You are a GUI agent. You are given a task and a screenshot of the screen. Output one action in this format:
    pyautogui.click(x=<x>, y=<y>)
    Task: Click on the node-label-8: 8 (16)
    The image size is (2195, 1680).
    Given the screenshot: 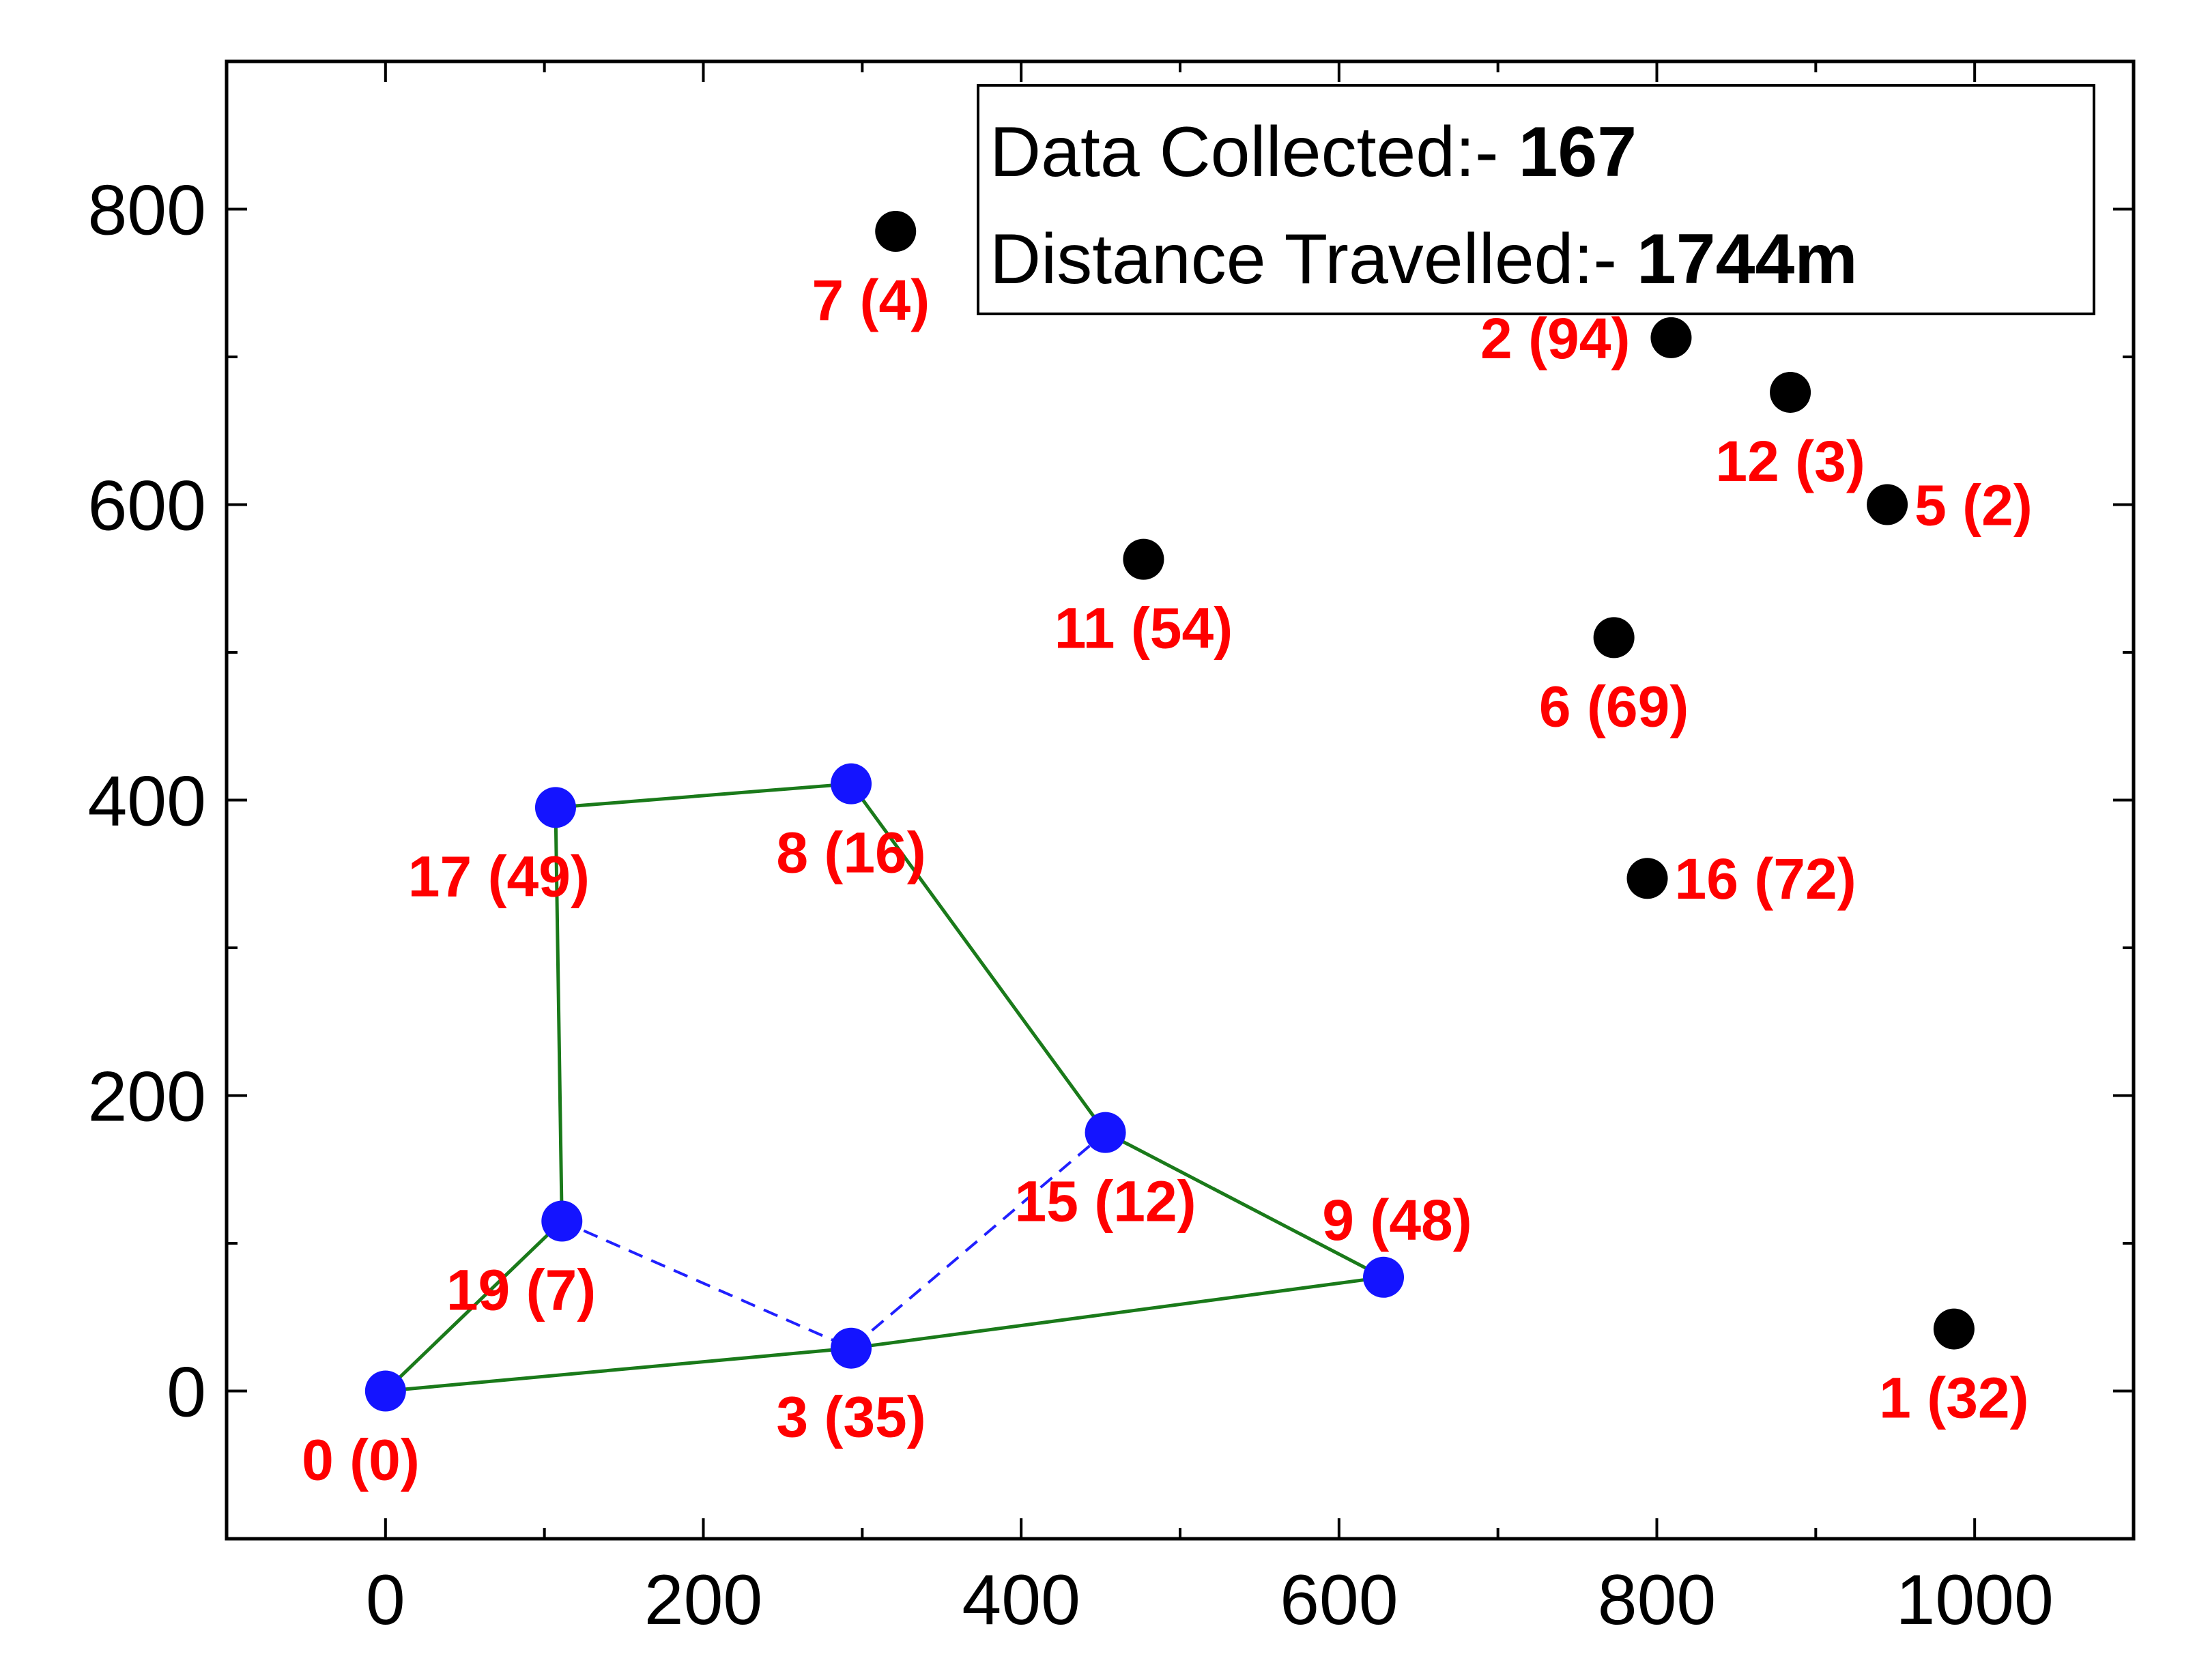 What is the action you would take?
    pyautogui.click(x=851, y=853)
    